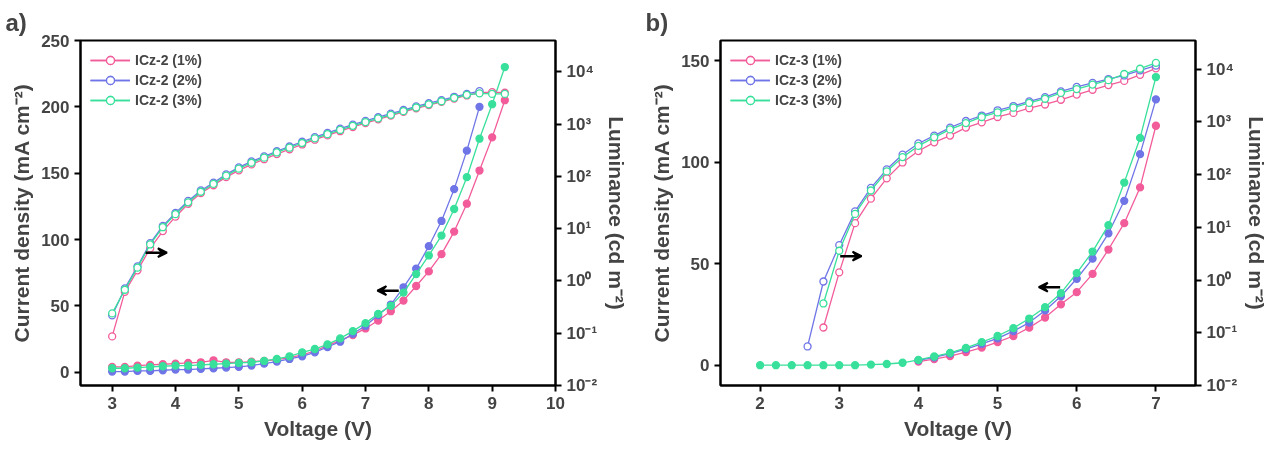 This screenshot has height=451, width=1287. What do you see at coordinates (168, 60) in the screenshot?
I see `legend-label: ICz-2 (1%)` at bounding box center [168, 60].